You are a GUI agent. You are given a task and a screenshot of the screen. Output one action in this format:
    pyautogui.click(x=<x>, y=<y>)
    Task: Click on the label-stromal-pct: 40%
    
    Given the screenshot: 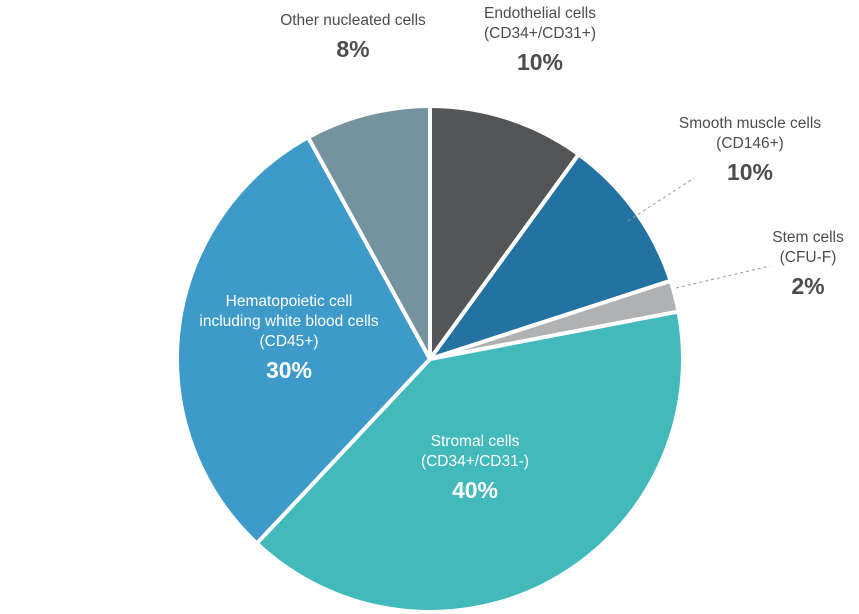 What is the action you would take?
    pyautogui.click(x=475, y=490)
    